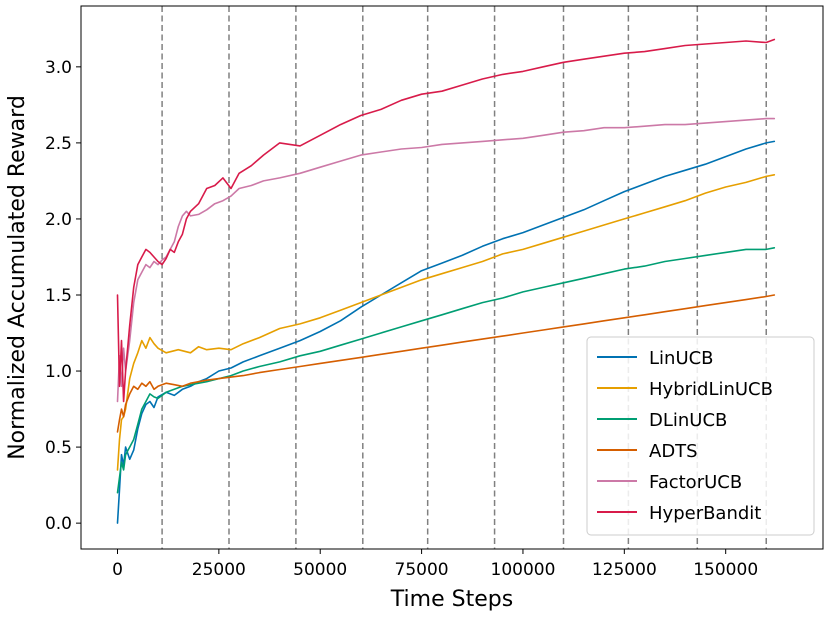 Image resolution: width=830 pixels, height=621 pixels. Describe the element at coordinates (58, 220) in the screenshot. I see `y-tick-label: 2.0` at that location.